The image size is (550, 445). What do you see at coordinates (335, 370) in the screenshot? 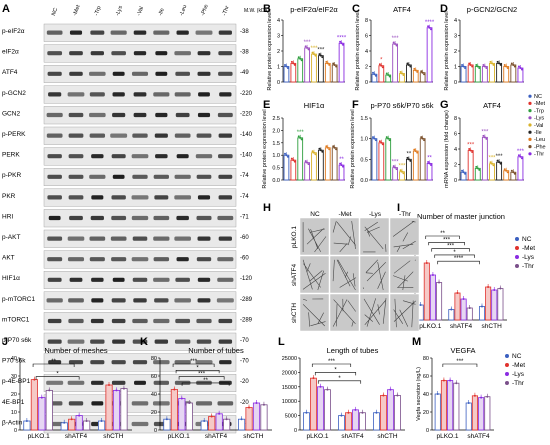
I see `significance-label: *` at bounding box center [335, 370].